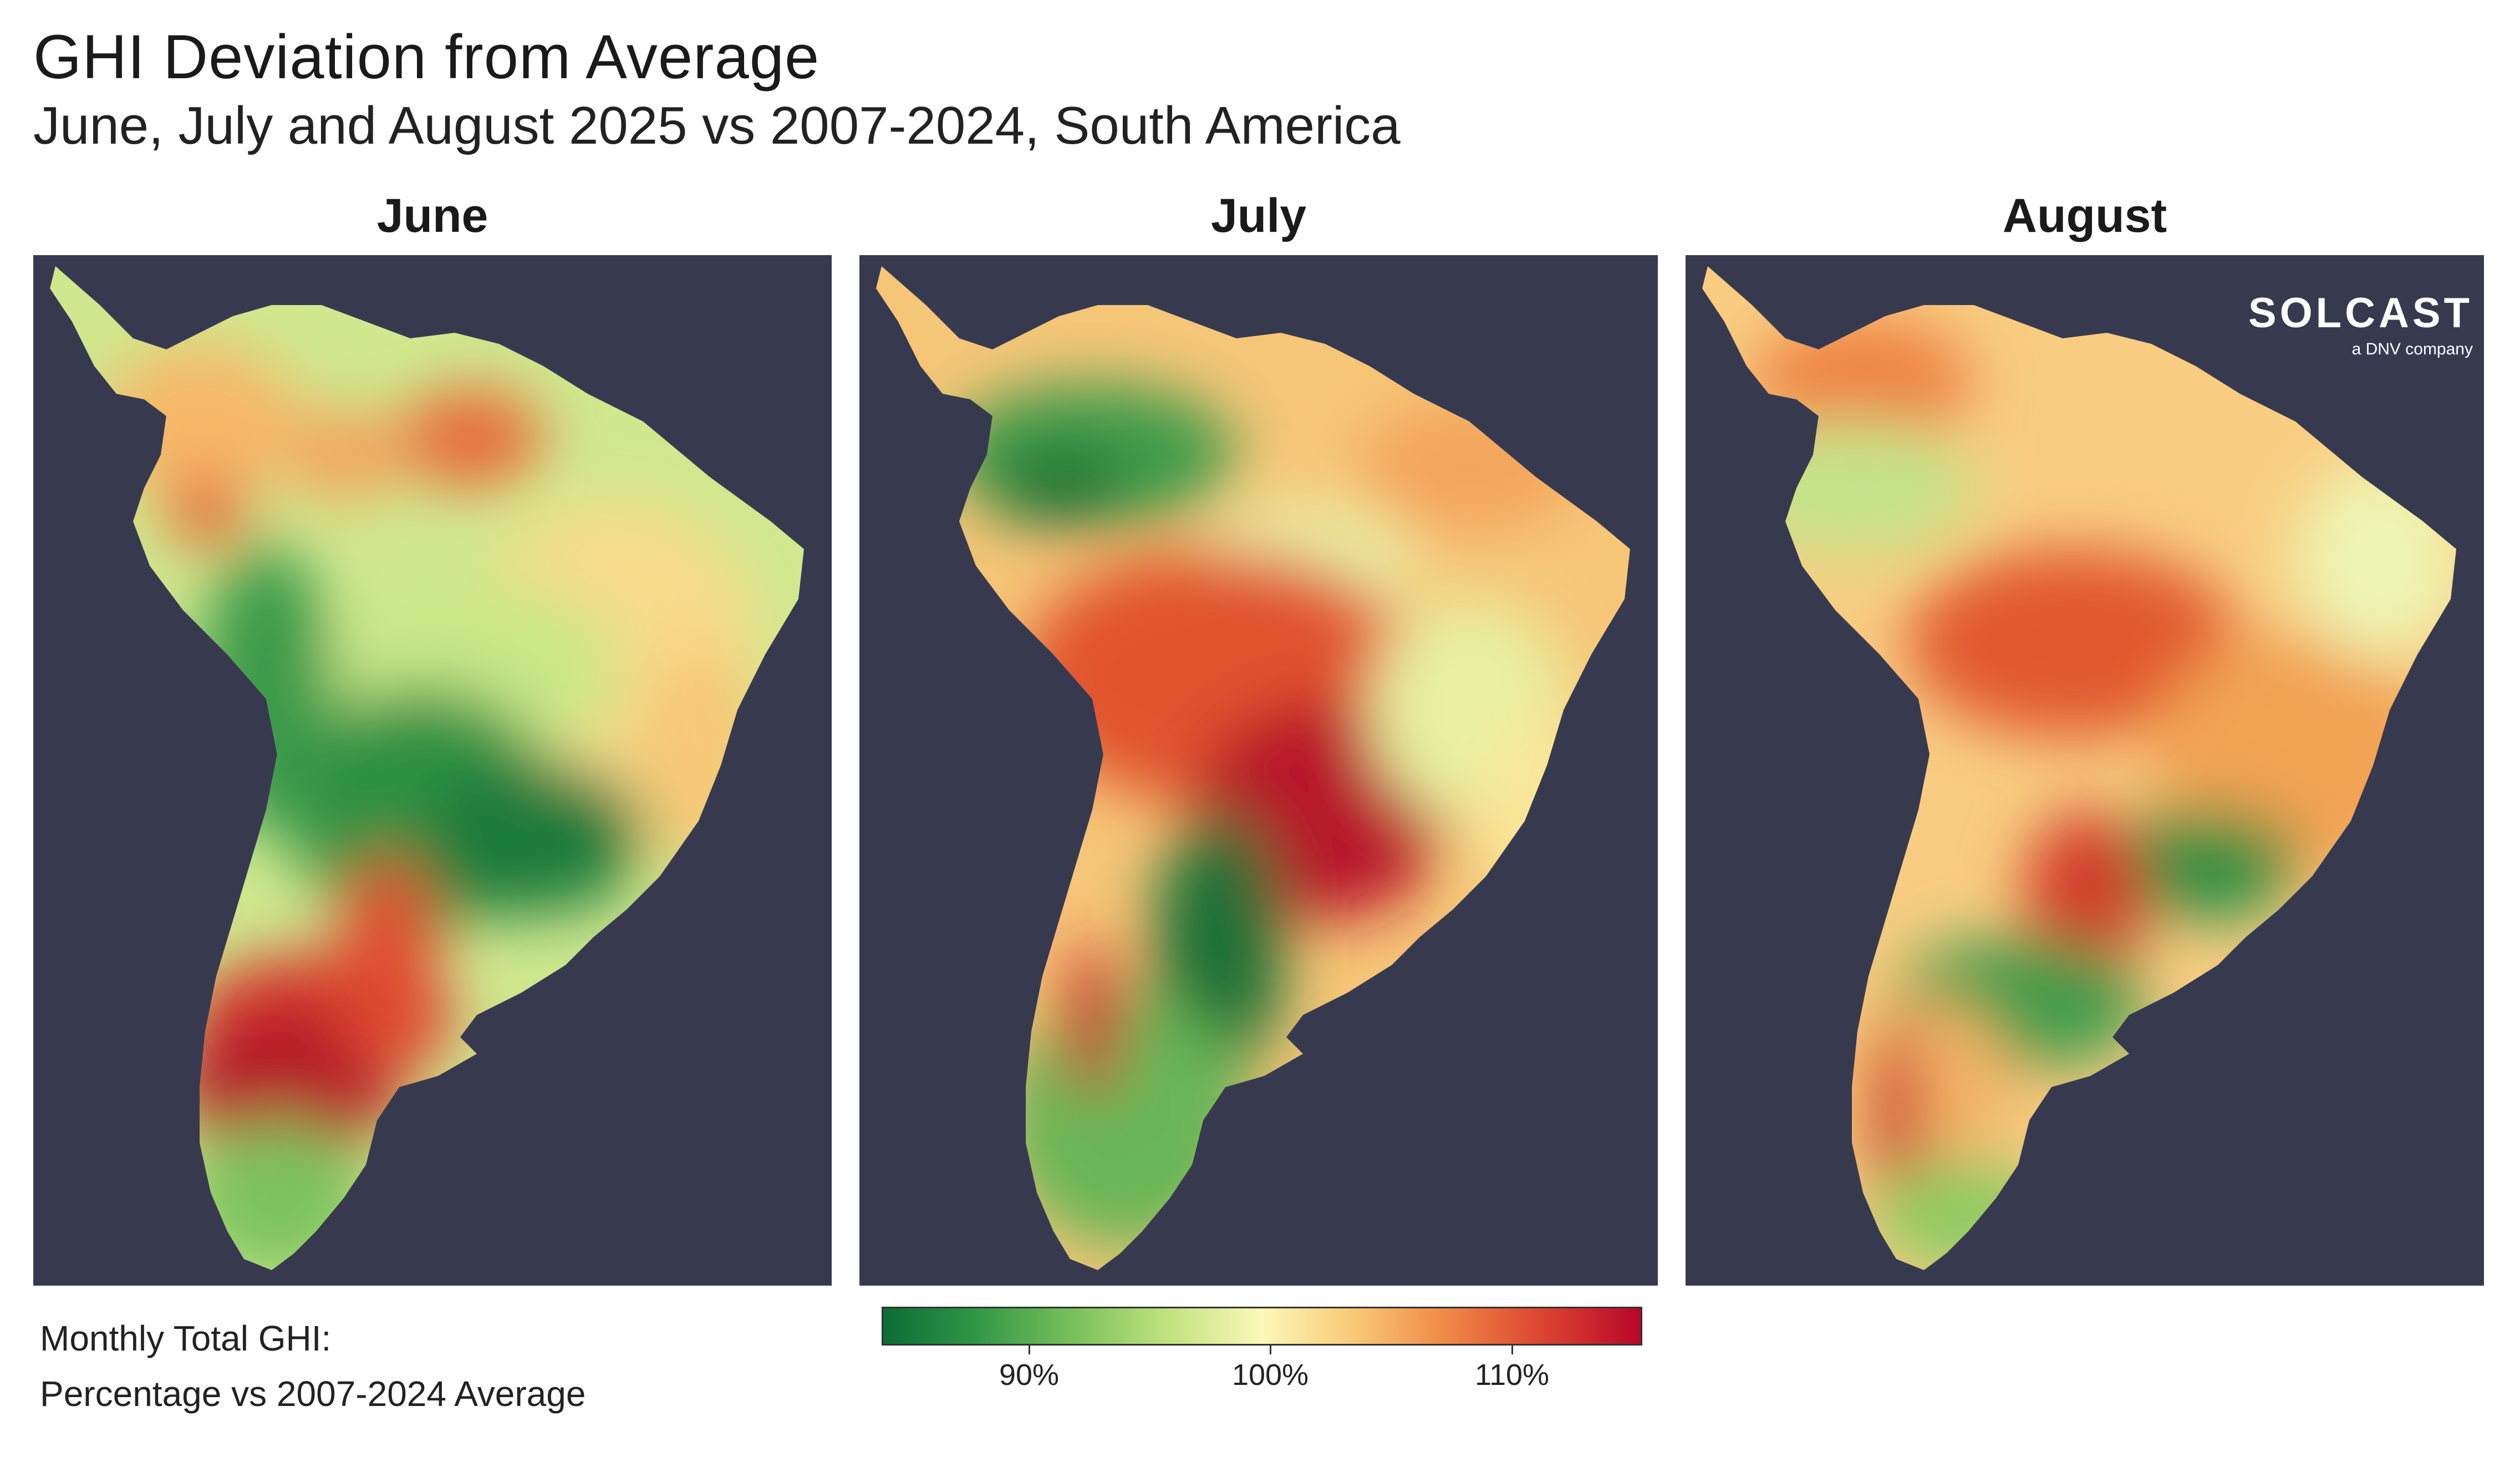 Image resolution: width=2520 pixels, height=1462 pixels. What do you see at coordinates (432, 215) in the screenshot?
I see `panel-title-june: June` at bounding box center [432, 215].